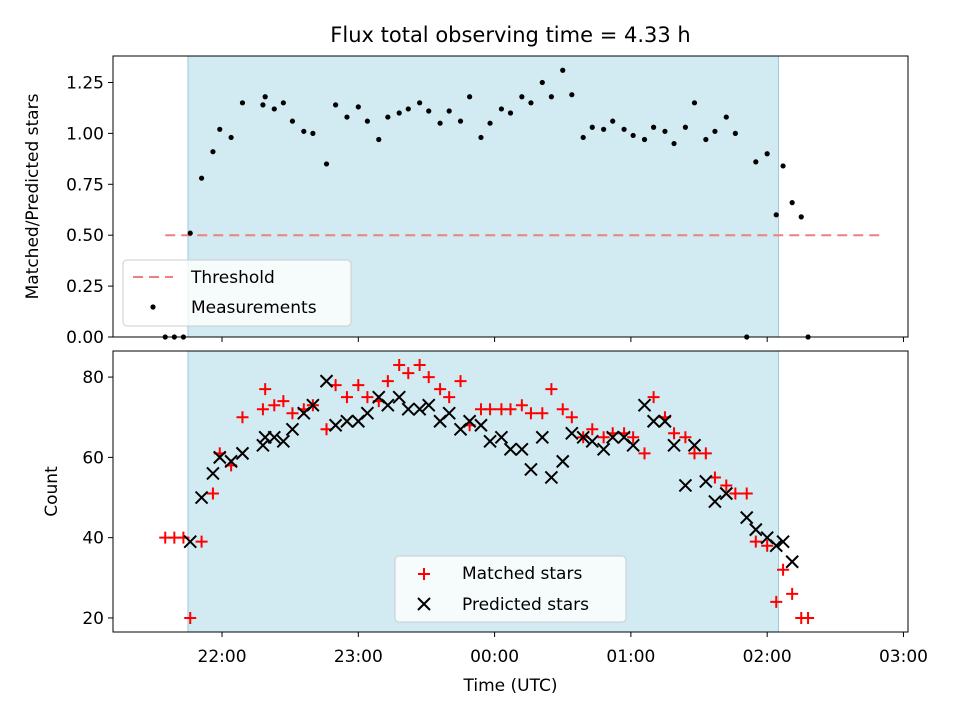 The width and height of the screenshot is (960, 720). What do you see at coordinates (85, 236) in the screenshot?
I see `y-tick-label: 0.50` at bounding box center [85, 236].